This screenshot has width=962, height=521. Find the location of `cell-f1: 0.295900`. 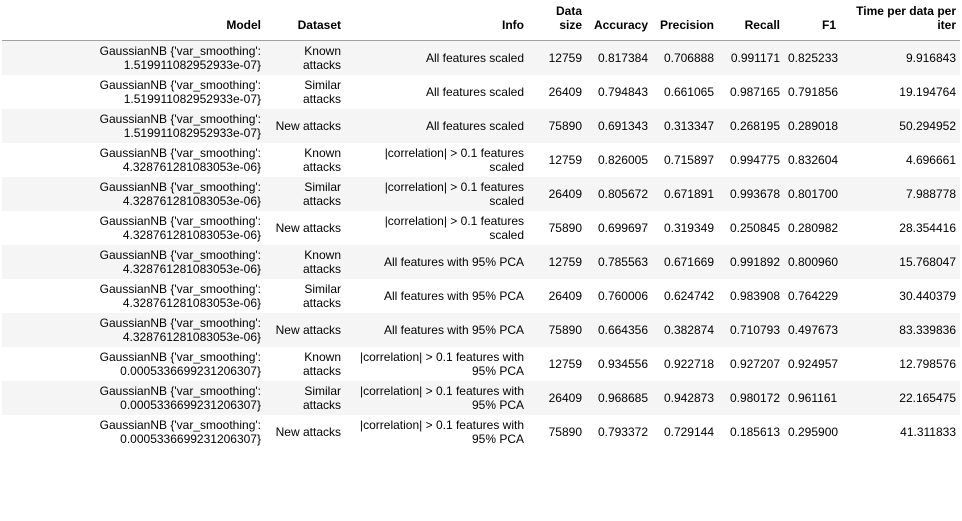

cell-f1: 0.295900 is located at coordinates (813, 432).